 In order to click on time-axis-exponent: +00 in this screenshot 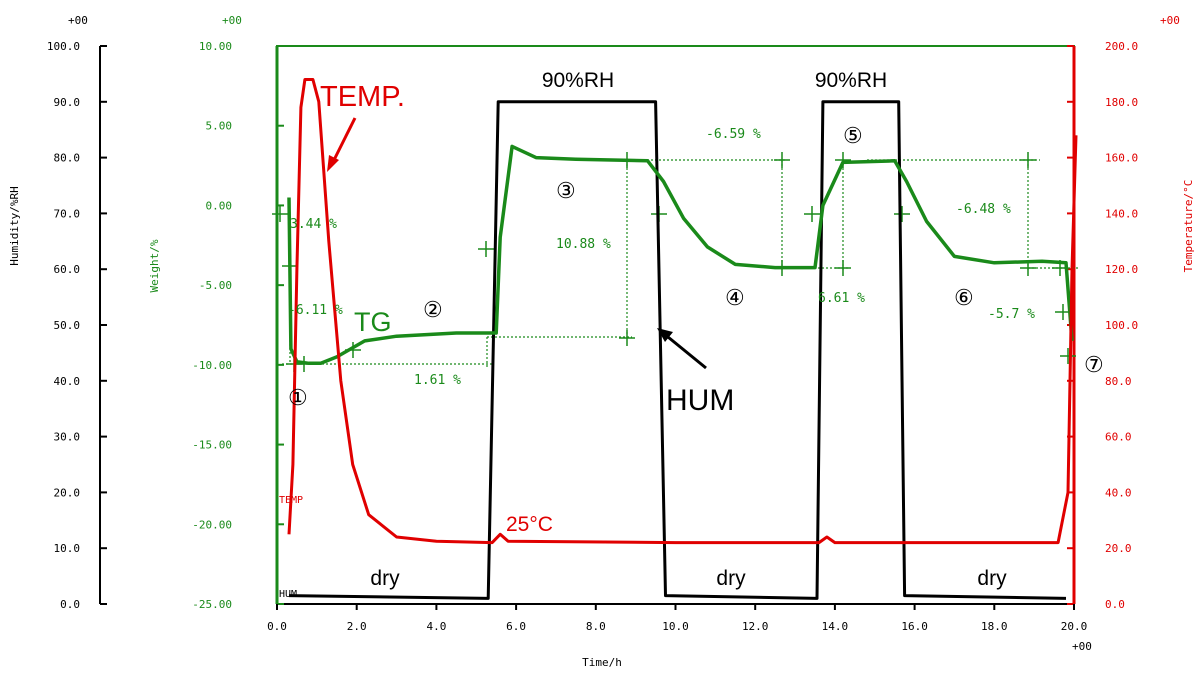, I will do `click(1082, 646)`.